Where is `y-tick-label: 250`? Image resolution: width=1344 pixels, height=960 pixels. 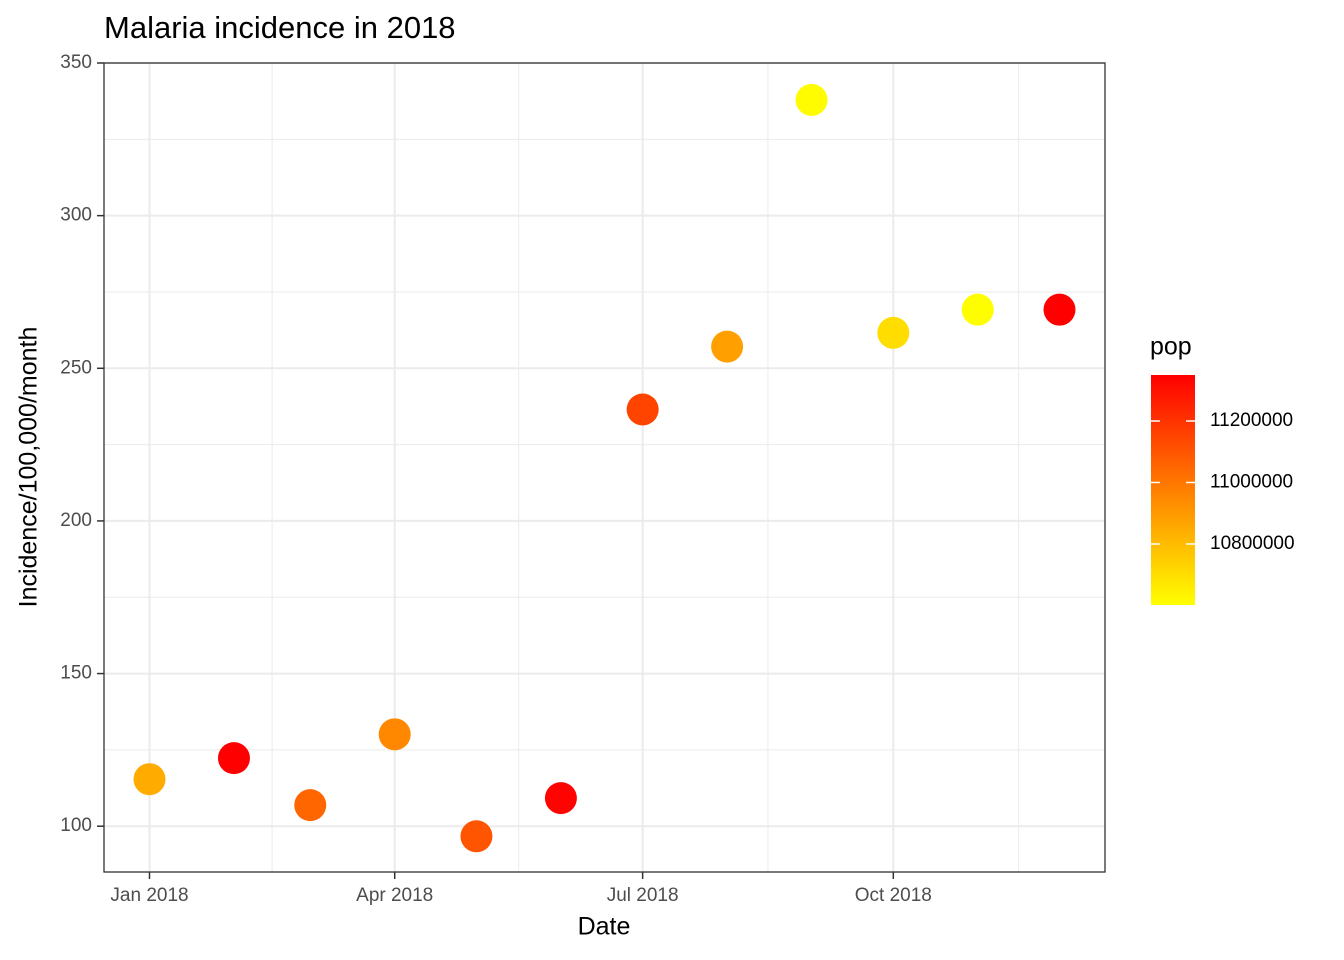 y-tick-label: 250 is located at coordinates (76, 367).